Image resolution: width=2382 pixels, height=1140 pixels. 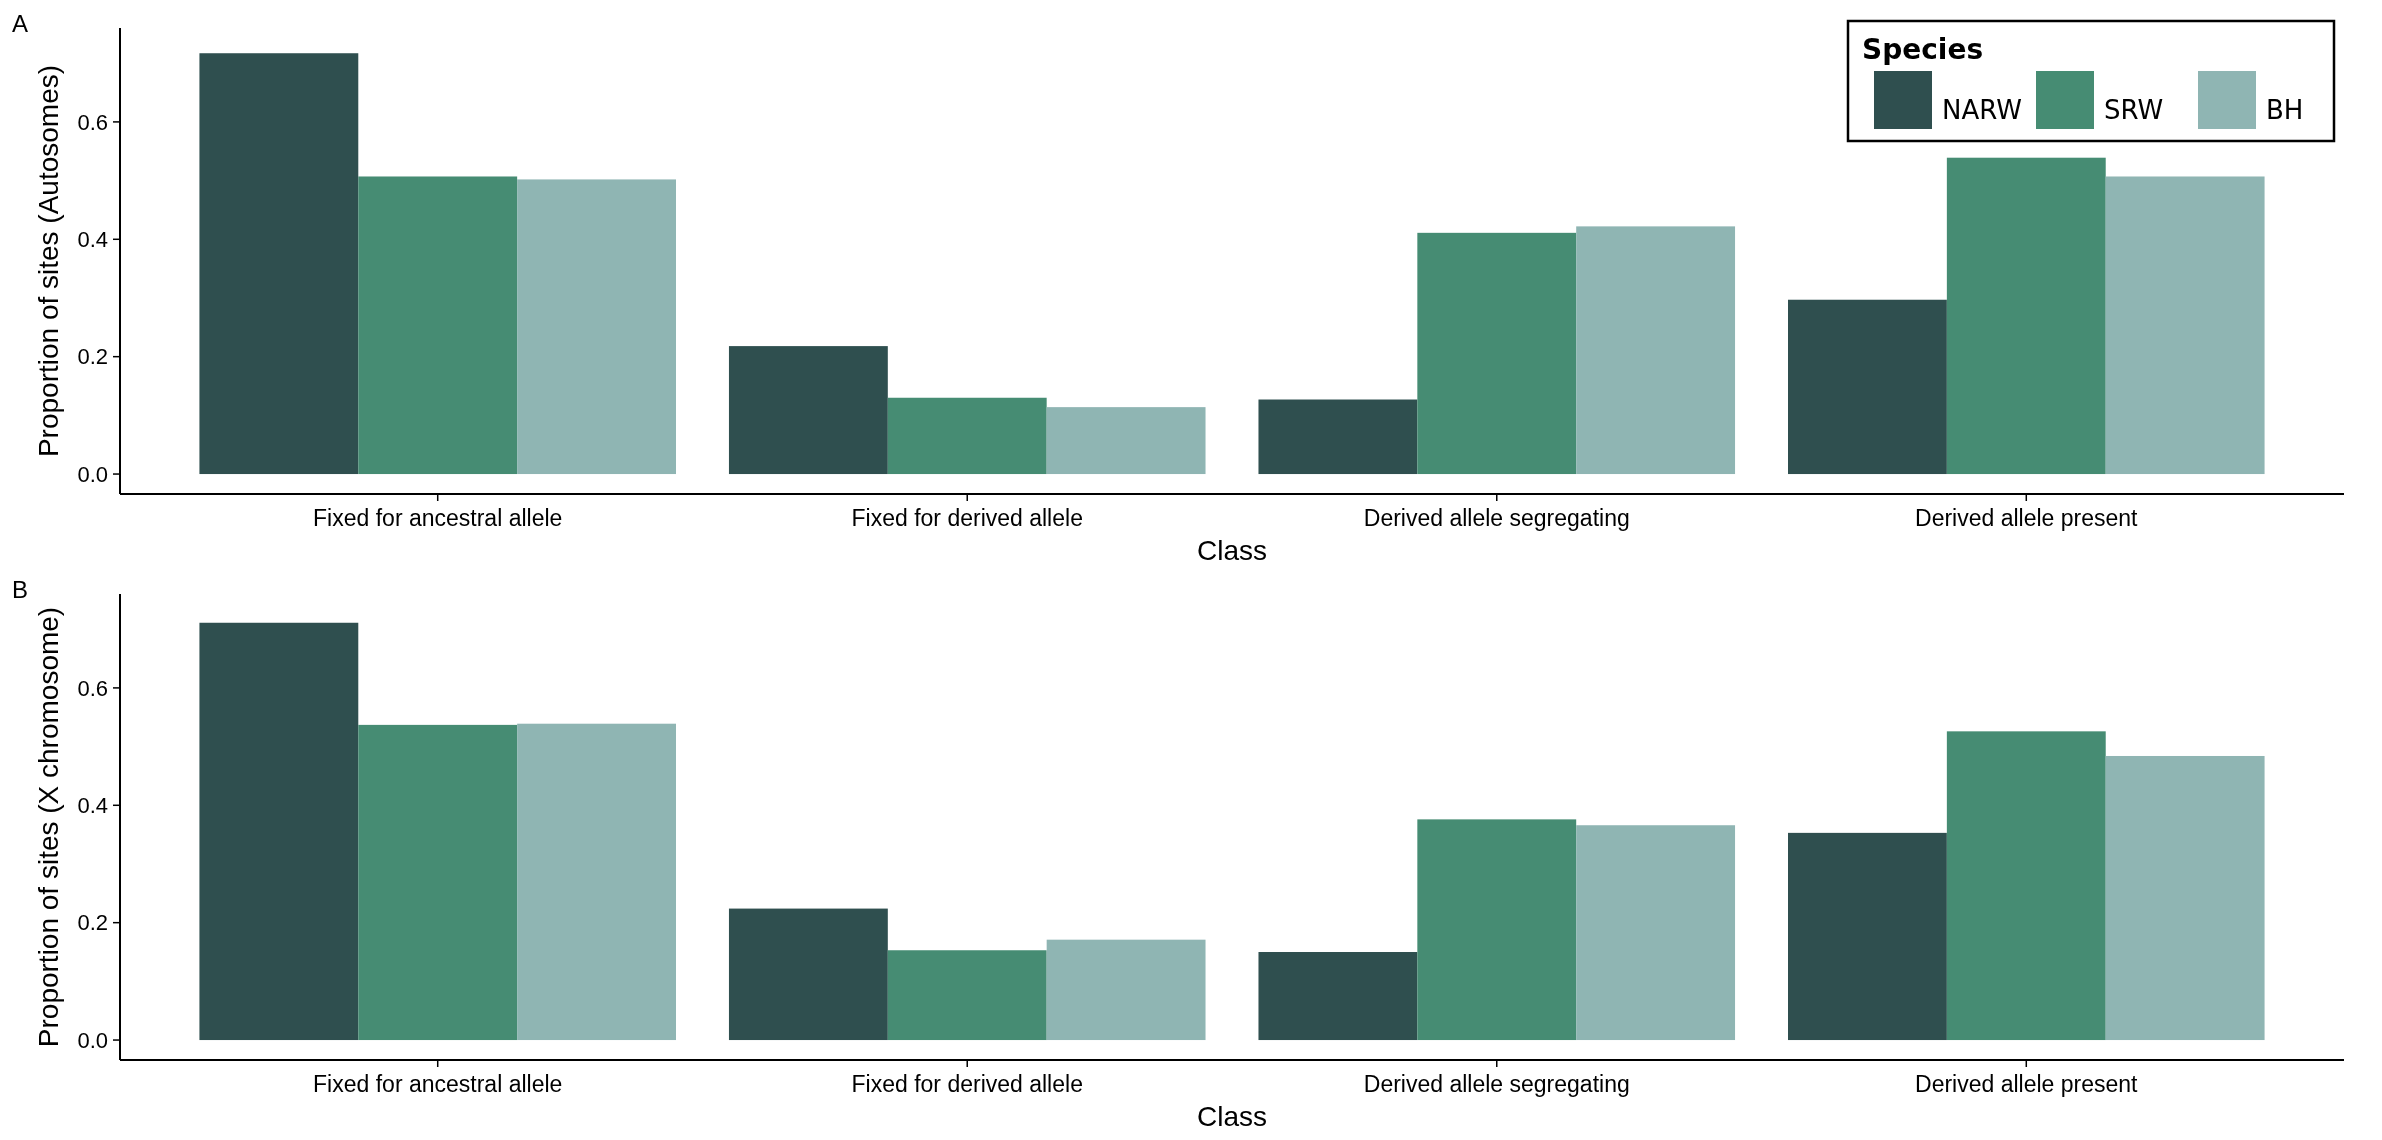 I want to click on legend-label: SRW, so click(x=2134, y=110).